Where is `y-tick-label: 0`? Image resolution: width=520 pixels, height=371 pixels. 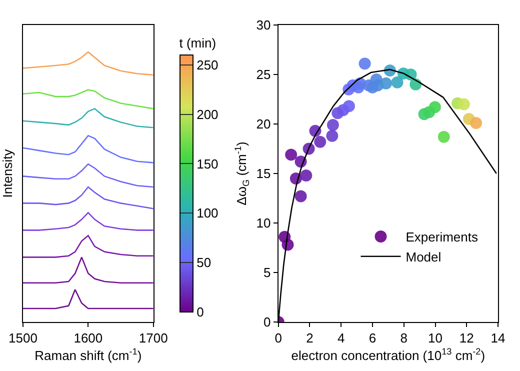 y-tick-label: 0 is located at coordinates (267, 322).